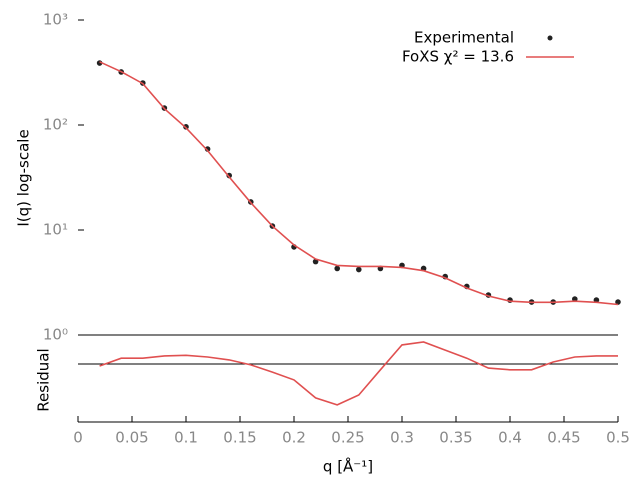 The height and width of the screenshot is (480, 640). What do you see at coordinates (294, 438) in the screenshot?
I see `x-tick-label: 0.2` at bounding box center [294, 438].